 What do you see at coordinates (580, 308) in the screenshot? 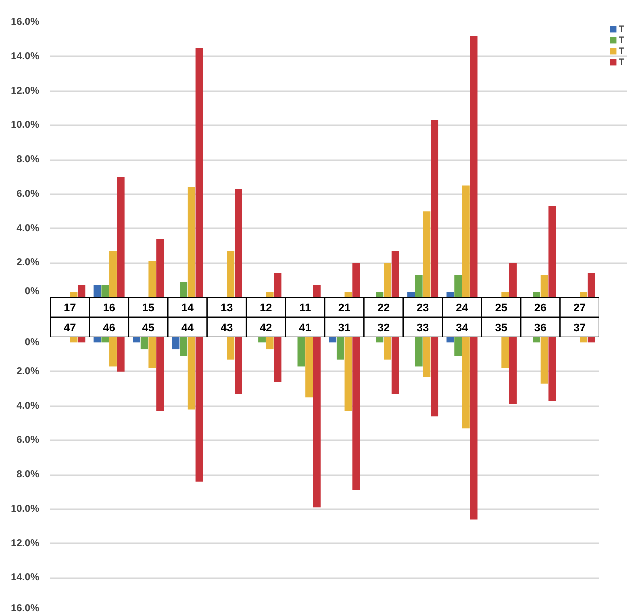
I see `x-tick-label: 27` at bounding box center [580, 308].